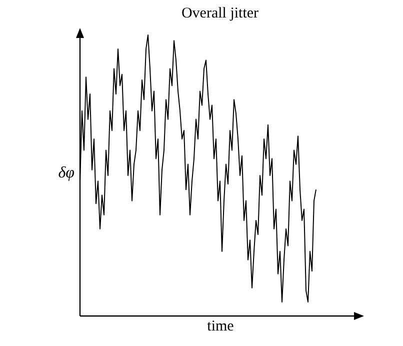 Image resolution: width=403 pixels, height=346 pixels. Describe the element at coordinates (220, 14) in the screenshot. I see `chart-title: Overall jitter` at that location.